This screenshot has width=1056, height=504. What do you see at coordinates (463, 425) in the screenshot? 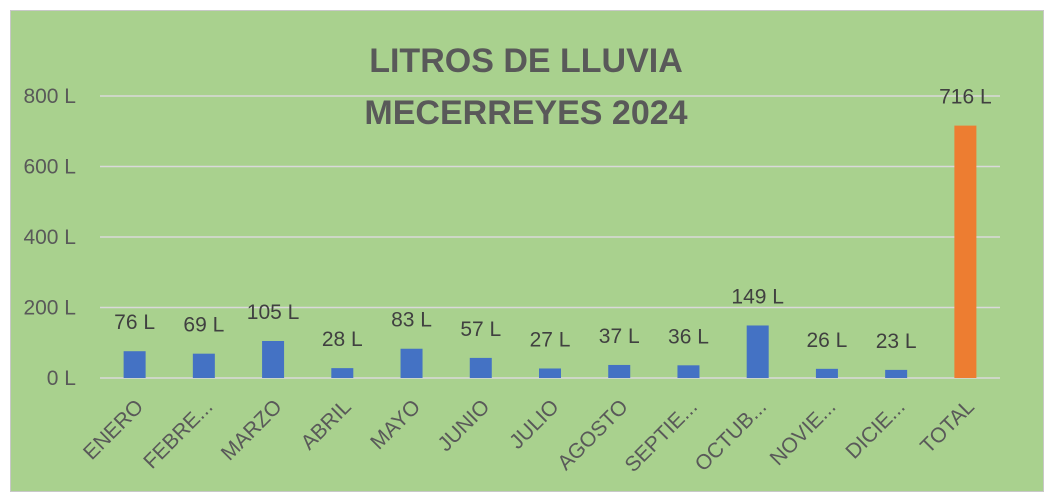
I see `x-tick-label: JUNIO` at bounding box center [463, 425].